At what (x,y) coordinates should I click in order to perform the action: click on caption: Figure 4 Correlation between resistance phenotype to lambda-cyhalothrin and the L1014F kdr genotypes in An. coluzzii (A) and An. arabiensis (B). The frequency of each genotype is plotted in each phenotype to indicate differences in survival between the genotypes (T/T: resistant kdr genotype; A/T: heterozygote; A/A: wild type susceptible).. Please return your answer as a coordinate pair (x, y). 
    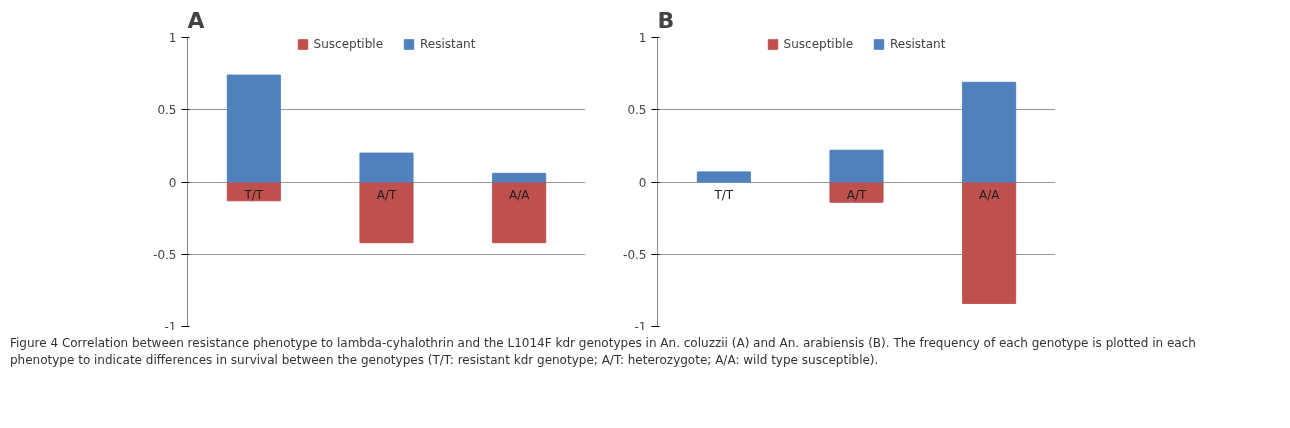
    Looking at the image, I should click on (603, 352).